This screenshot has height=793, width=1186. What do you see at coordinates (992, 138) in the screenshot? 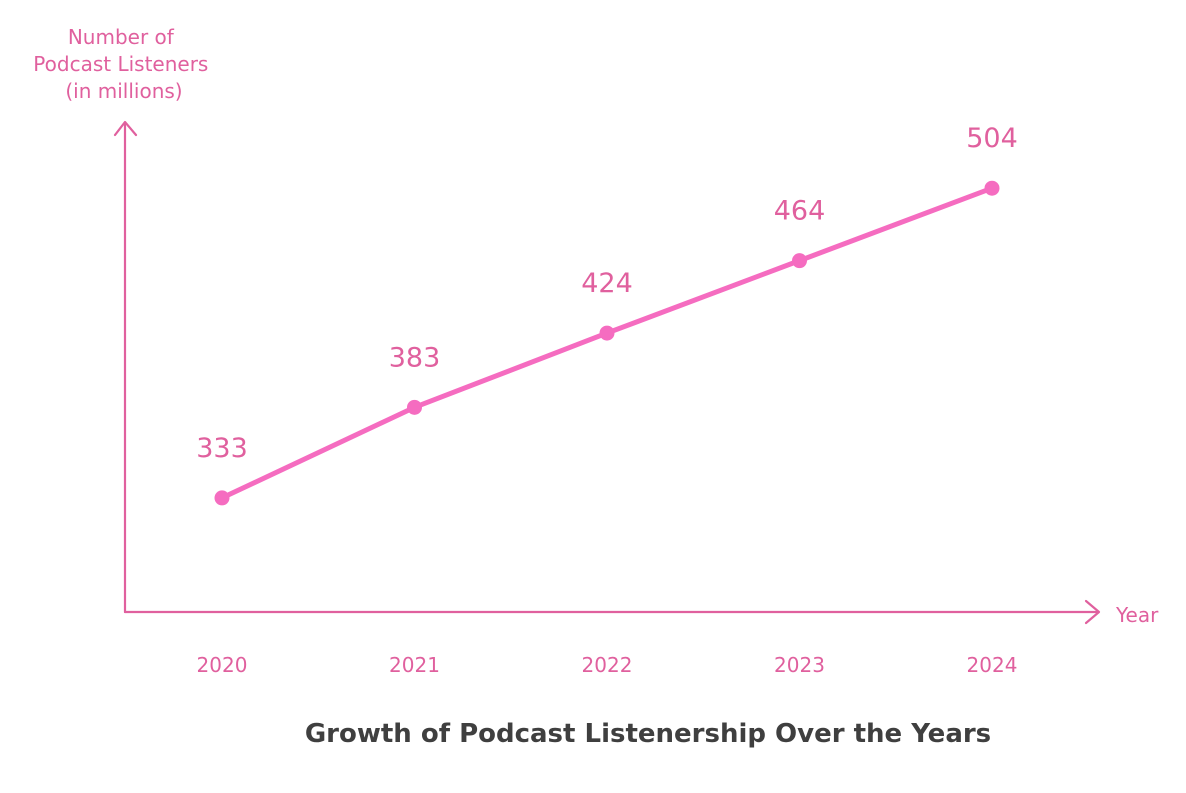
I see `data-label-2024: 504` at bounding box center [992, 138].